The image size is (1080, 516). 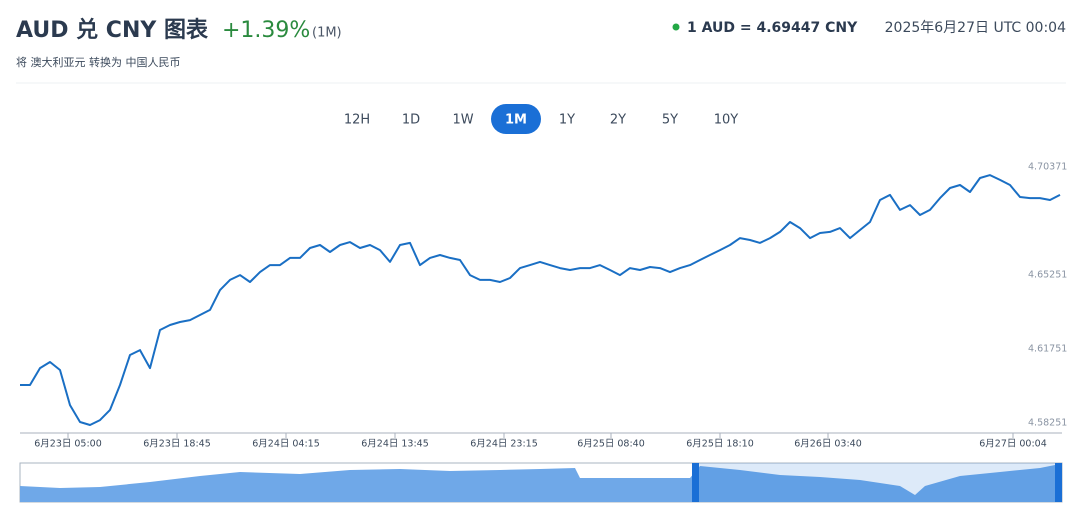 I want to click on y-tick-label: 4.70371, so click(x=1047, y=166).